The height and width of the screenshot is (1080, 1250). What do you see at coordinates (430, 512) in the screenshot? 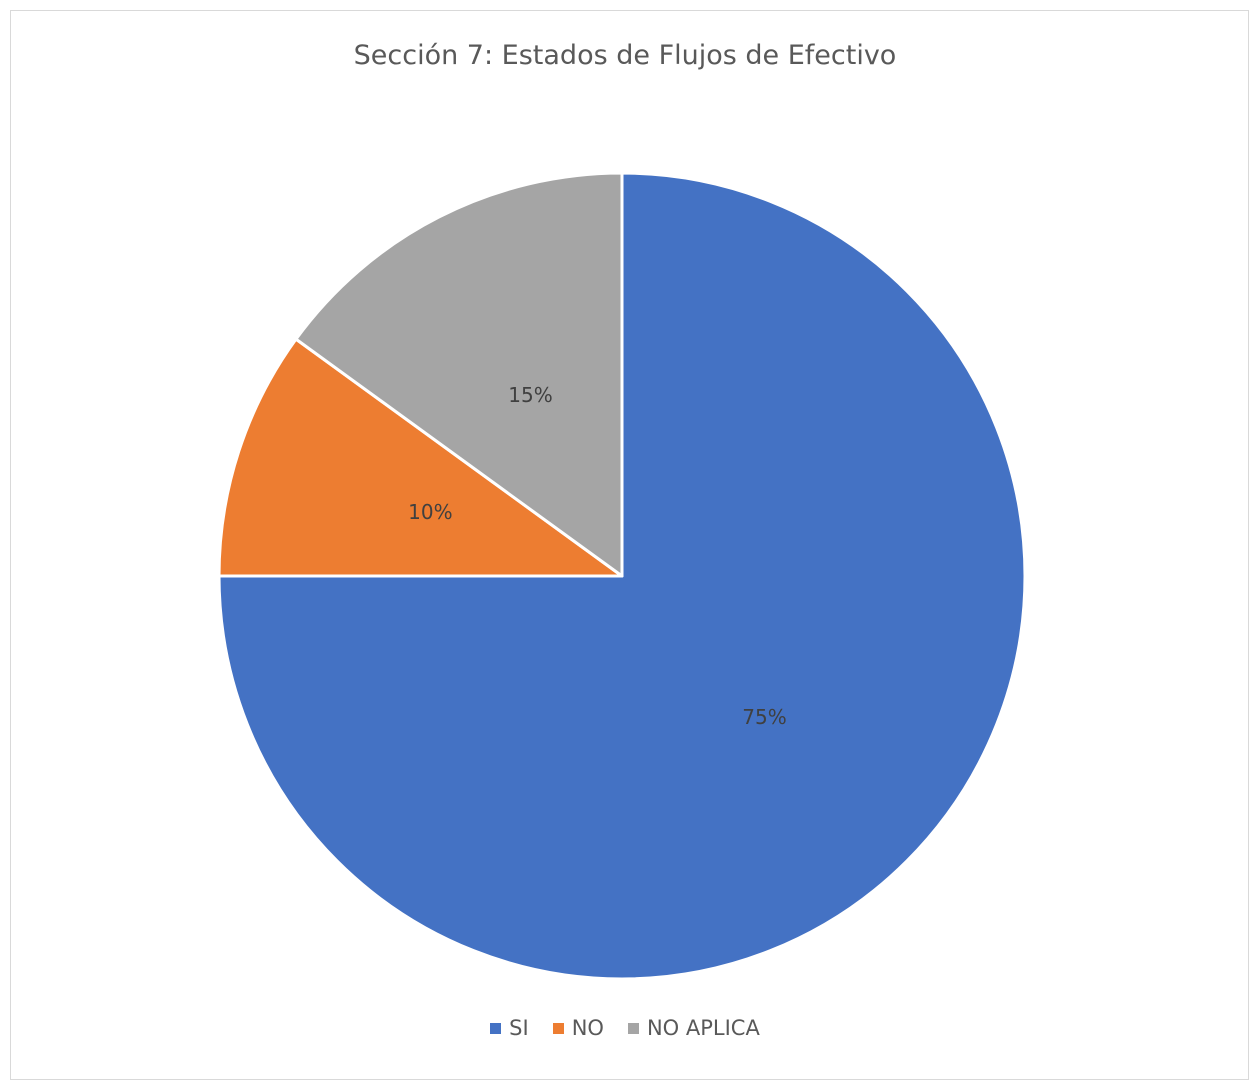
I see `data-label-no: 10%` at bounding box center [430, 512].